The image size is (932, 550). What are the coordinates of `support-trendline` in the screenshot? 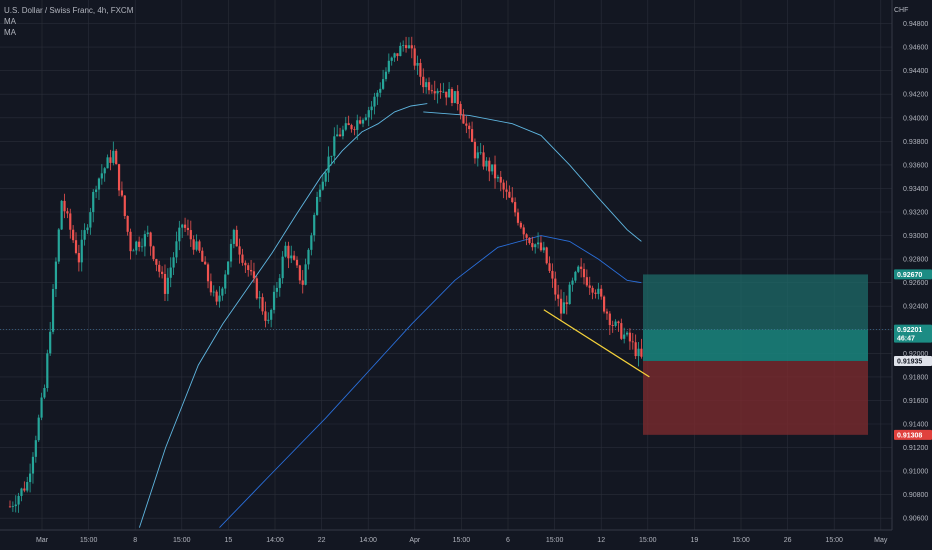 It's located at (596, 343).